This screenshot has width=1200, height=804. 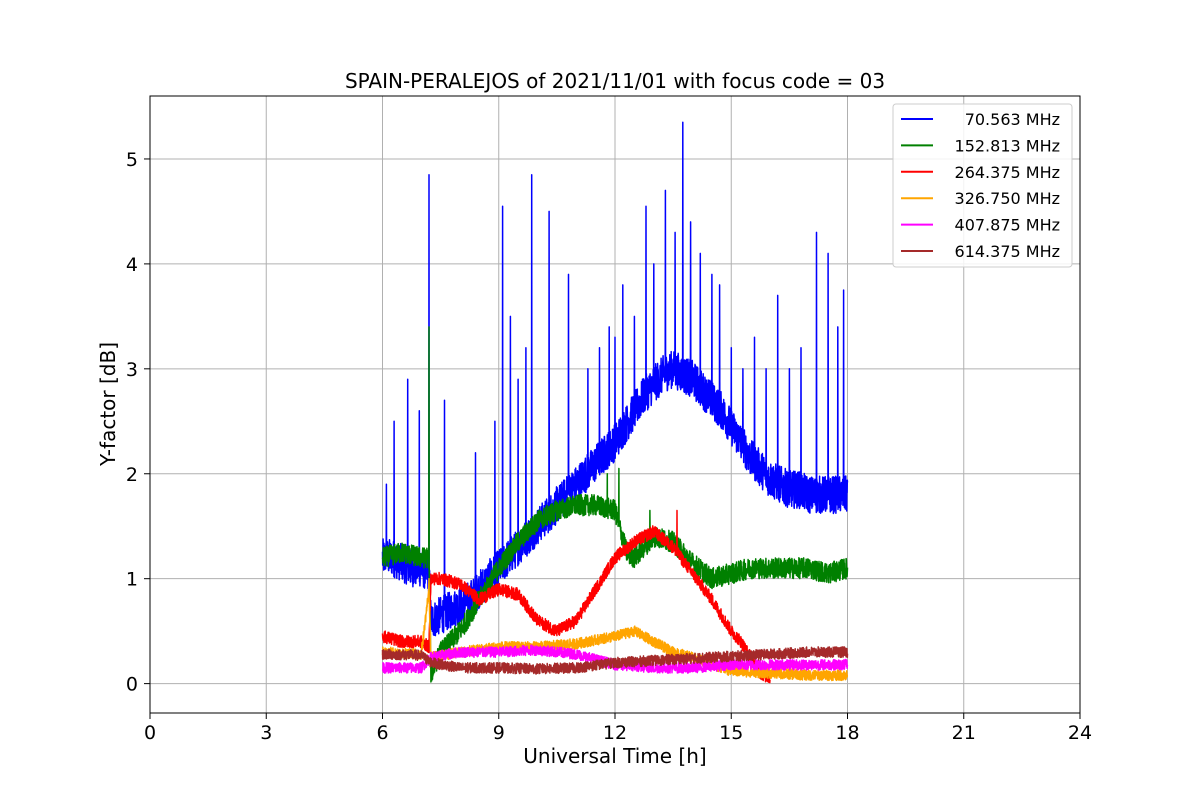 I want to click on legend-label-614-375-mhz: 614.375 MHz, so click(x=1007, y=251).